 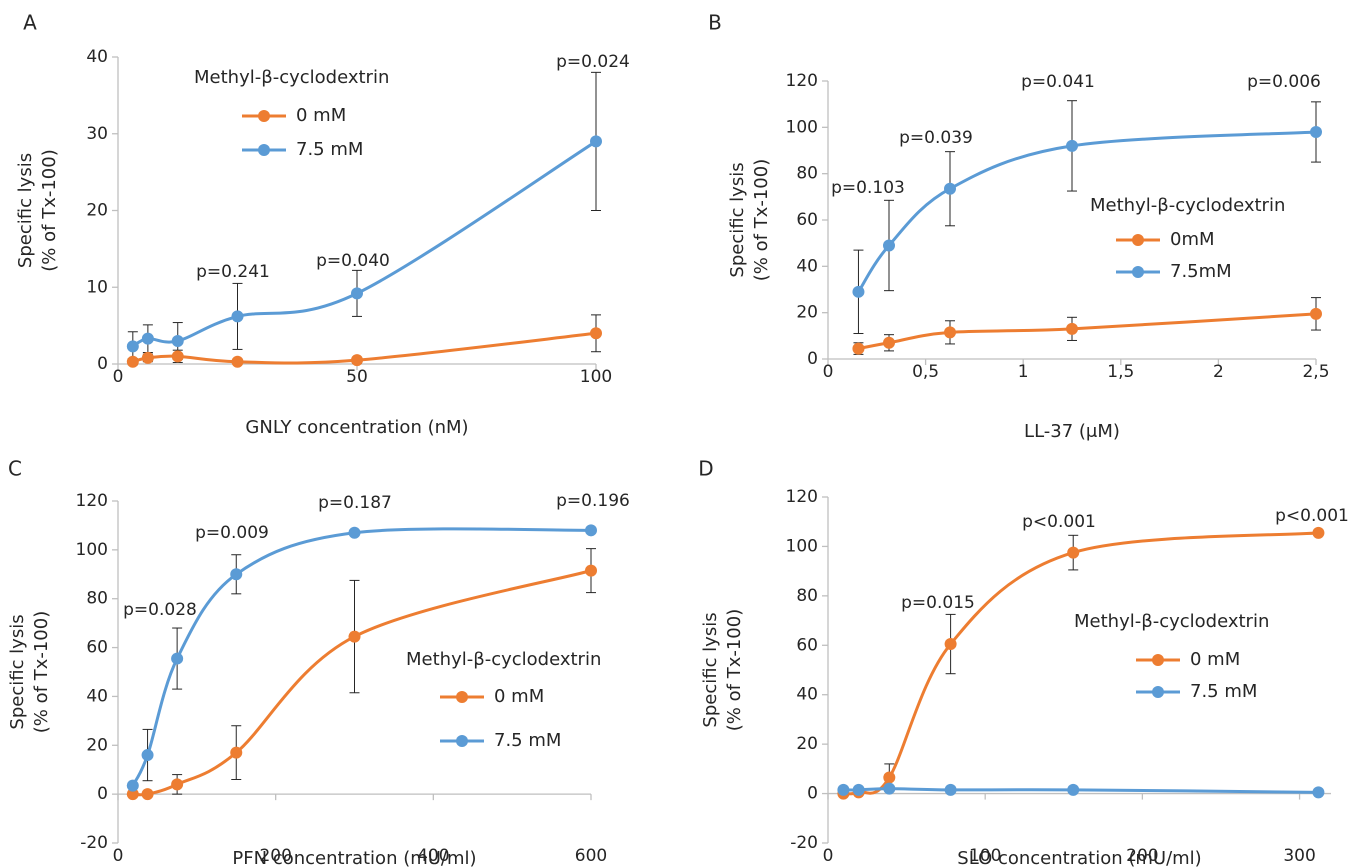 I want to click on x-tick-label: 300, so click(x=1299, y=856).